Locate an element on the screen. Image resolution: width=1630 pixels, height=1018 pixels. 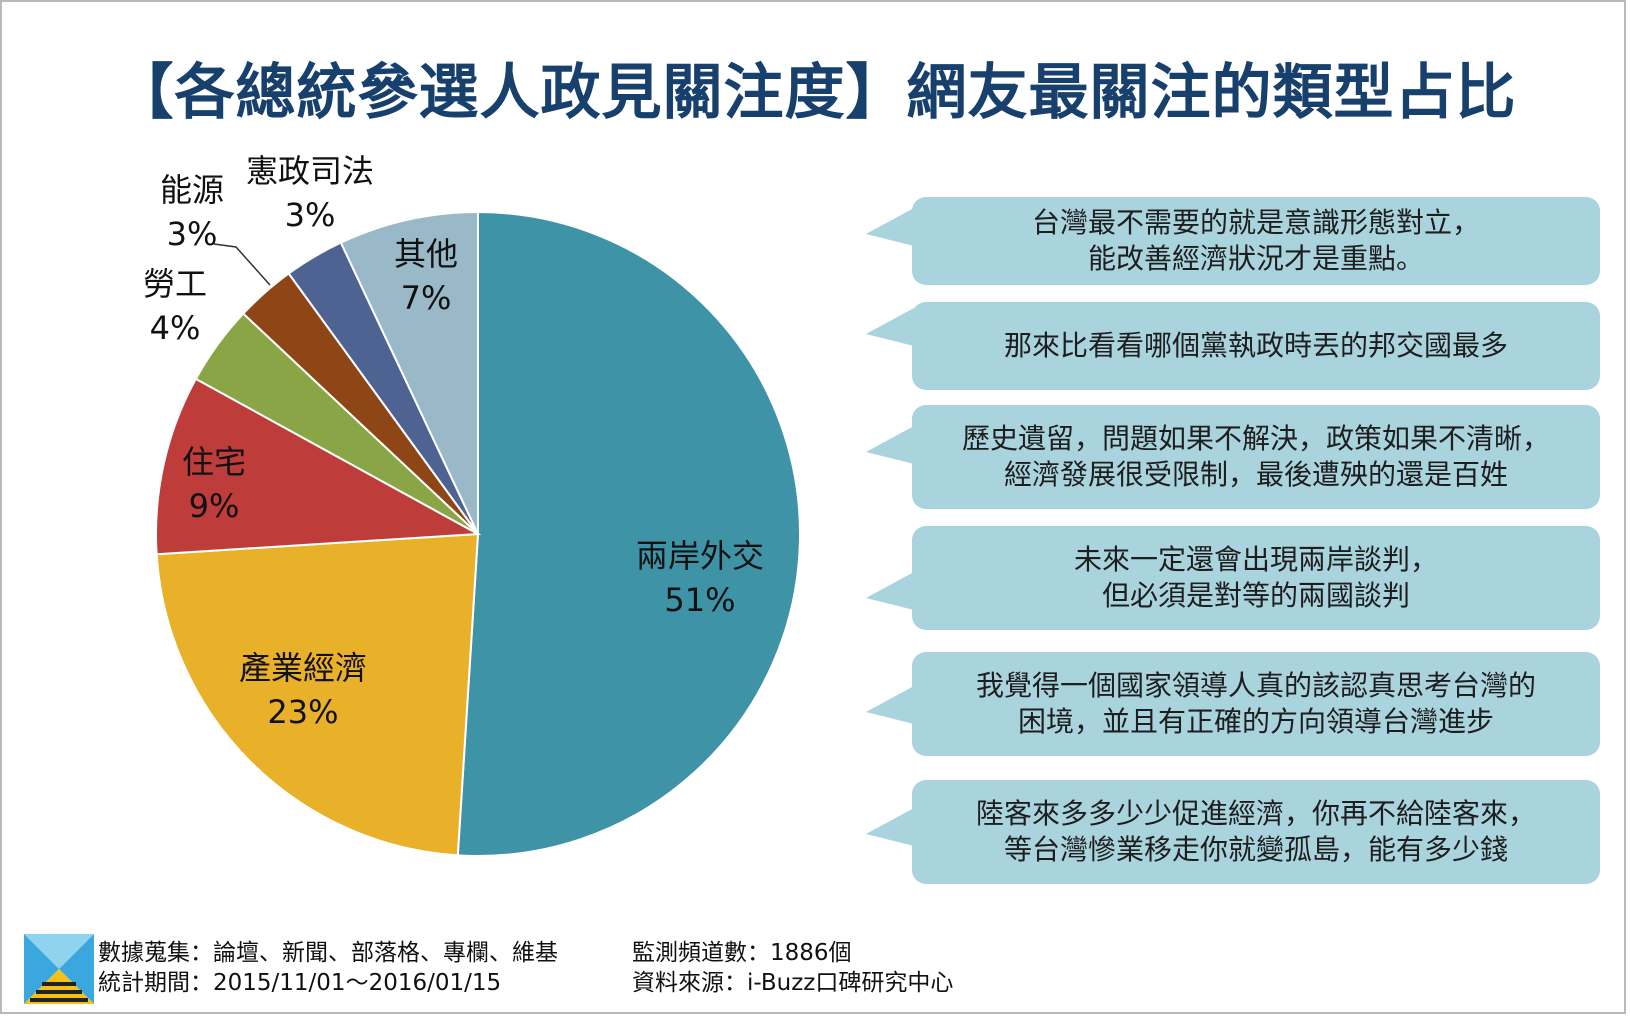
quote-line: 陸客來多多少少促進經濟，你再不給陸客來， is located at coordinates (1255, 813).